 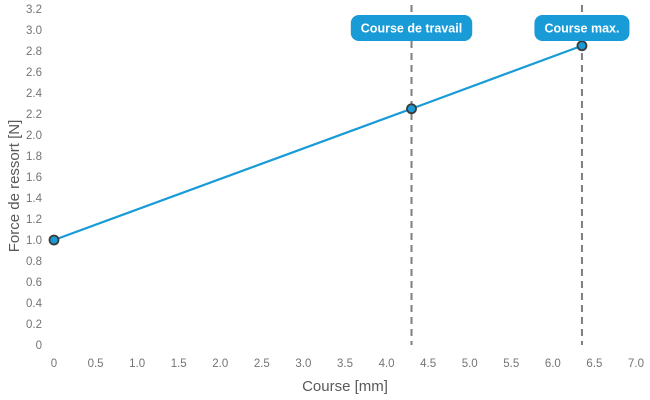 I want to click on y-tick-label: 0.4, so click(x=34, y=304).